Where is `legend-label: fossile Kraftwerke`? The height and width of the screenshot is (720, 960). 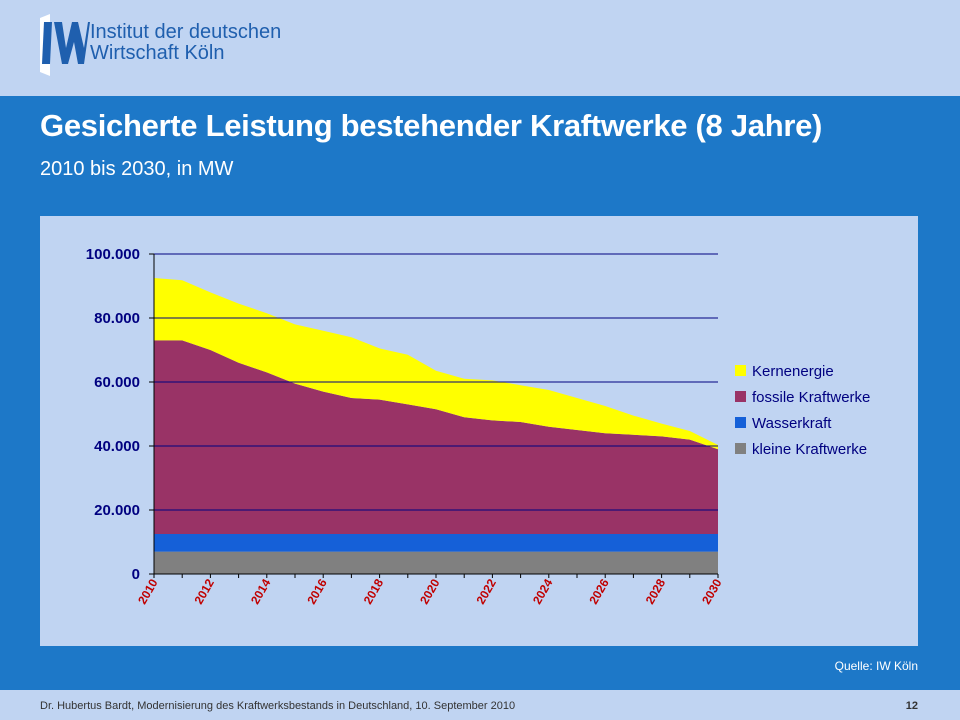
legend-label: fossile Kraftwerke is located at coordinates (811, 397).